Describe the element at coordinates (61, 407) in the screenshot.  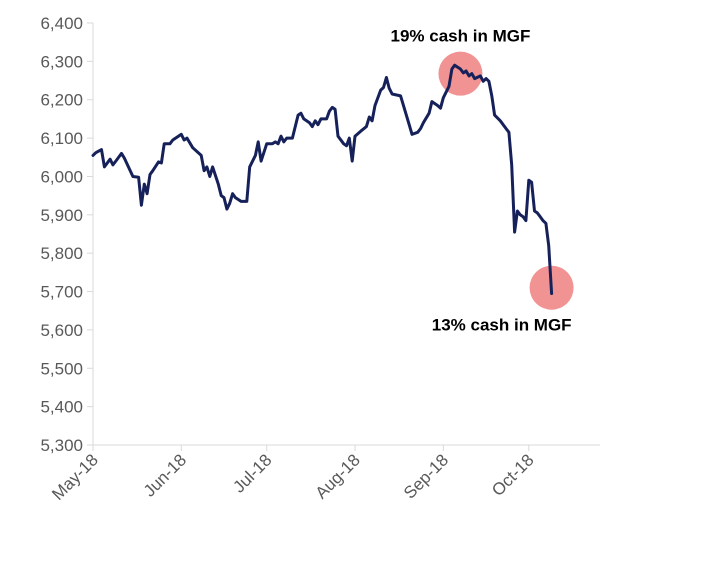
I see `y-tick-label: 5,400` at that location.